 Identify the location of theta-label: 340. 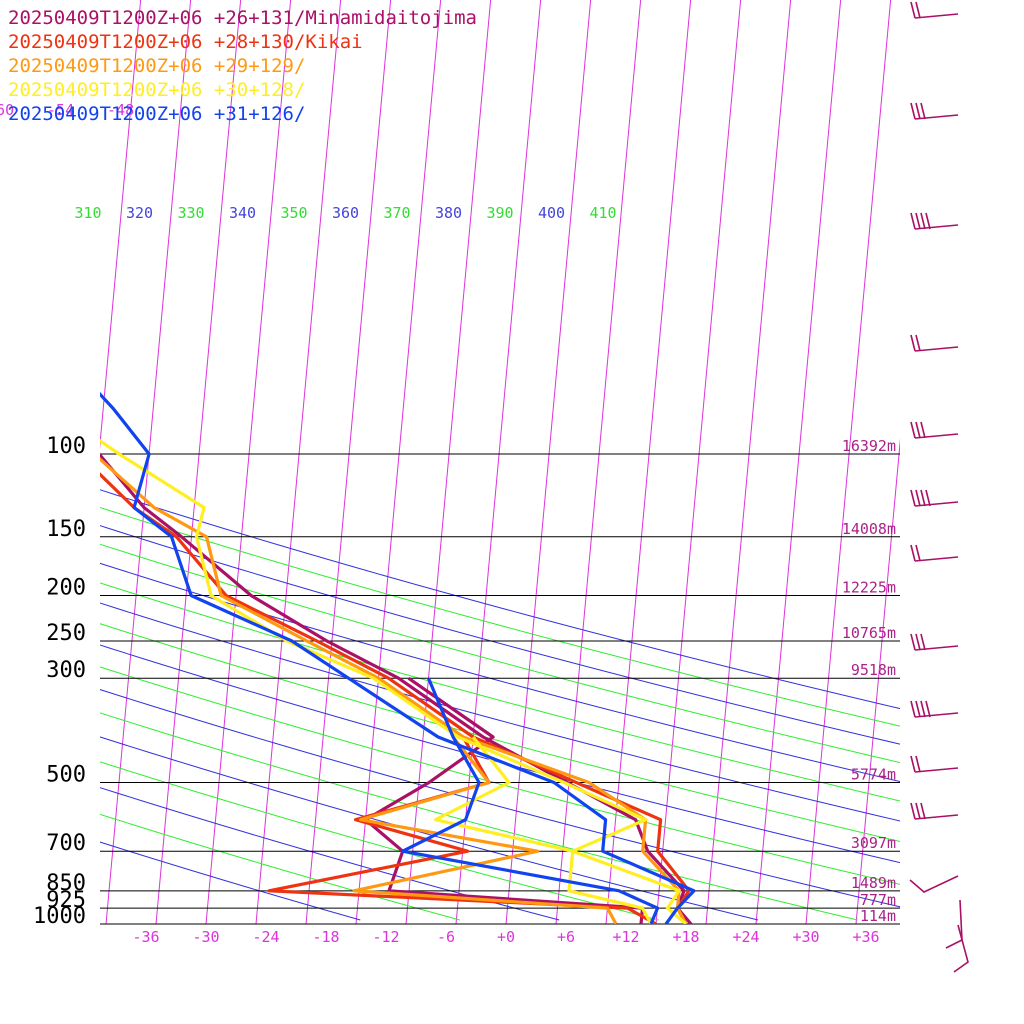
(242, 213).